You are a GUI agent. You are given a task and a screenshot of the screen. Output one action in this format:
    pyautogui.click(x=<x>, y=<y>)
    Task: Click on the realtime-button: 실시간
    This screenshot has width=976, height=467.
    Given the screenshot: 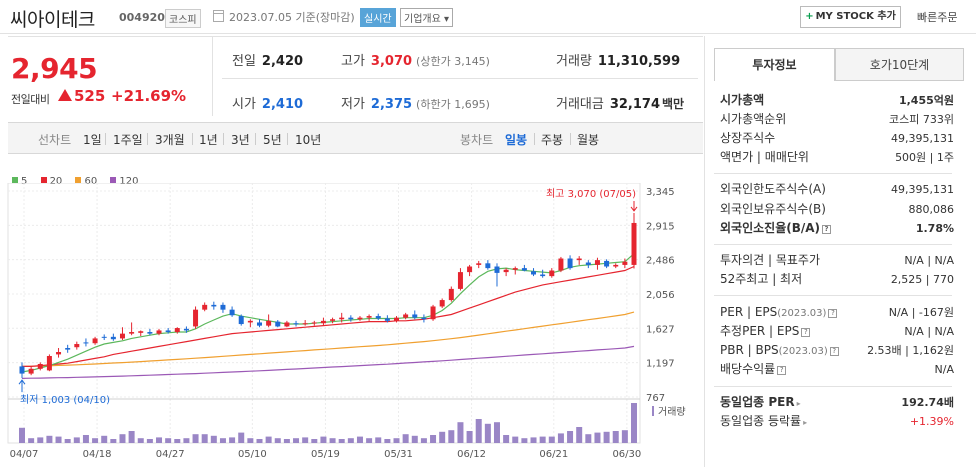 What is the action you would take?
    pyautogui.click(x=378, y=17)
    